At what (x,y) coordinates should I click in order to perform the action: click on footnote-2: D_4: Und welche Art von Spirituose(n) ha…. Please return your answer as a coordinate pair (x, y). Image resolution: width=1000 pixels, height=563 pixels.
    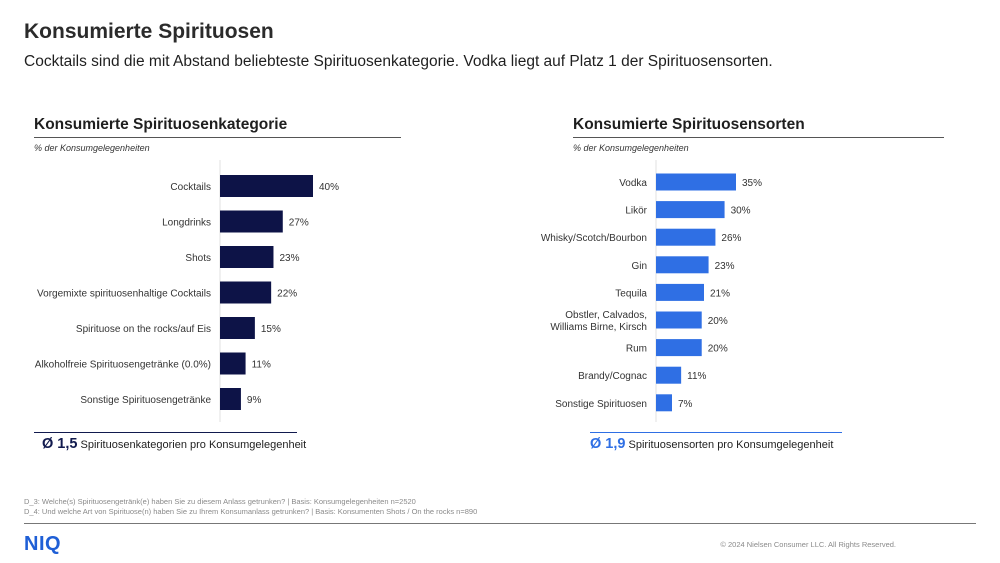
    Looking at the image, I should click on (251, 511).